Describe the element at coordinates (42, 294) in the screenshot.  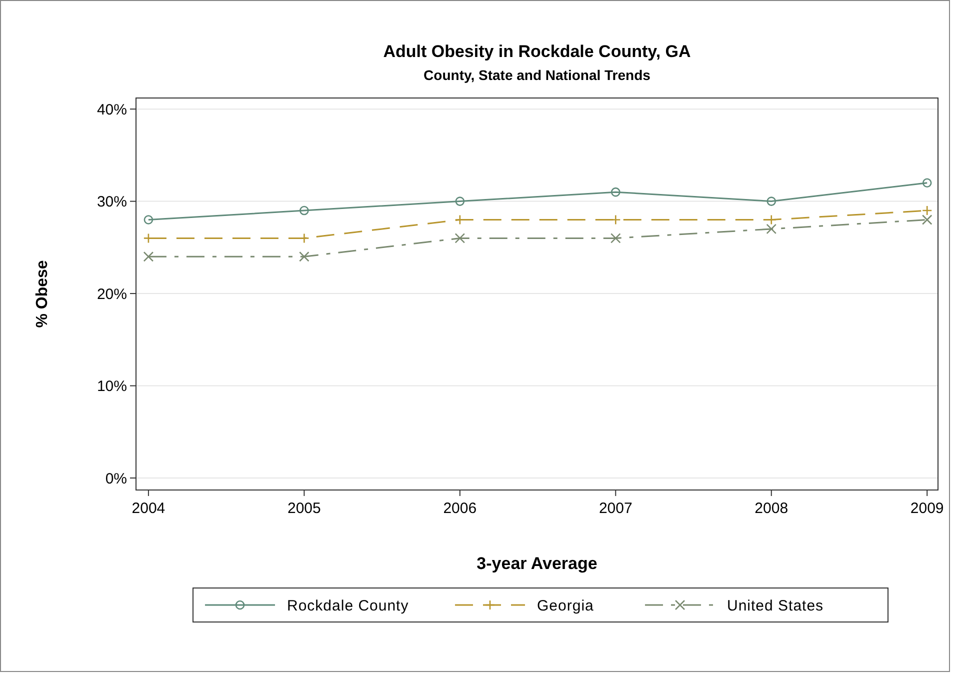
I see `y-axis-title: % Obese` at that location.